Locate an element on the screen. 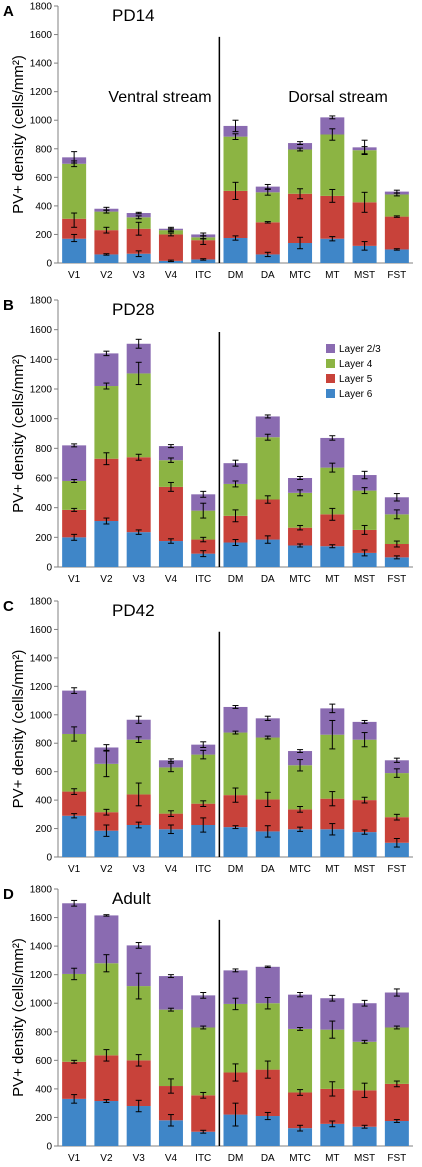  x-tick-label: V2 is located at coordinates (106, 275).